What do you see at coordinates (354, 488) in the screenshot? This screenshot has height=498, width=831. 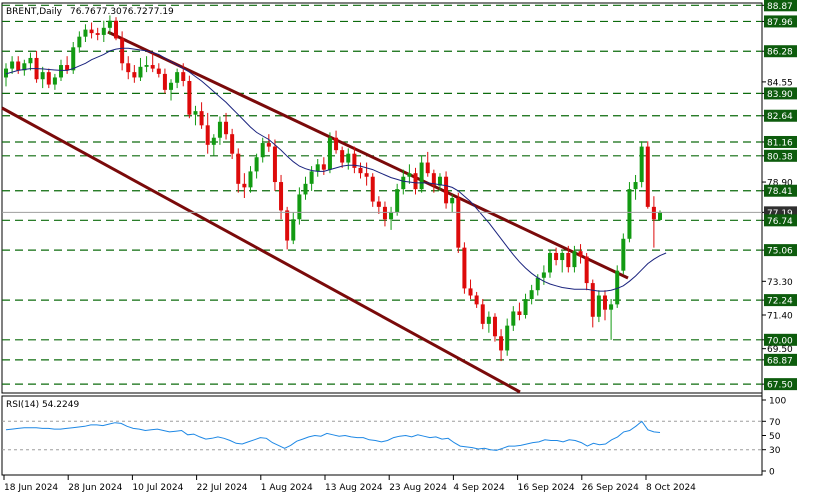 I see `date-tick-label: 13 Aug 2024` at bounding box center [354, 488].